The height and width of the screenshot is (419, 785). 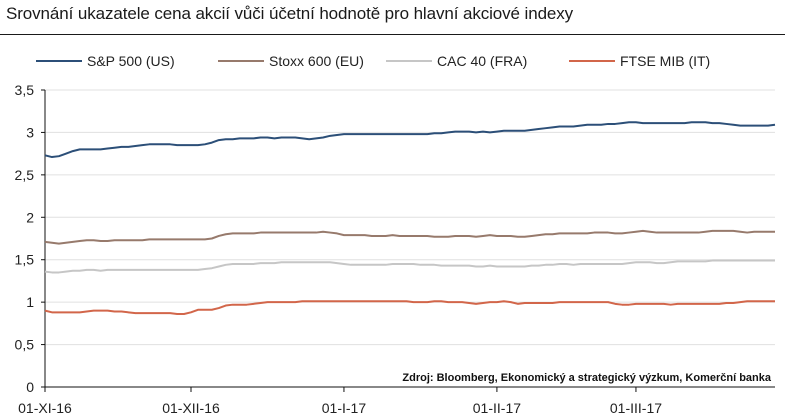 What do you see at coordinates (30, 217) in the screenshot?
I see `y-tick-label: 2` at bounding box center [30, 217].